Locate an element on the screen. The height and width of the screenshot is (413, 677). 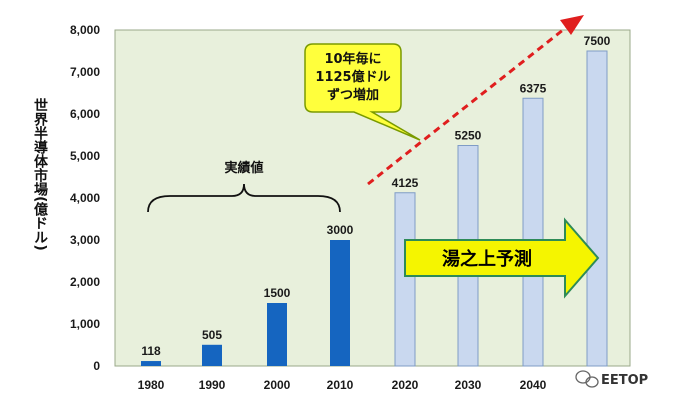
watermark-text: EETOP is located at coordinates (624, 380).